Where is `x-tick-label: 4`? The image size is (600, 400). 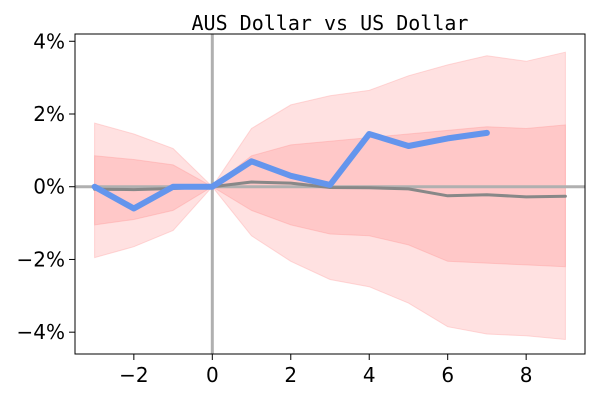
x-tick-label: 4 is located at coordinates (369, 375).